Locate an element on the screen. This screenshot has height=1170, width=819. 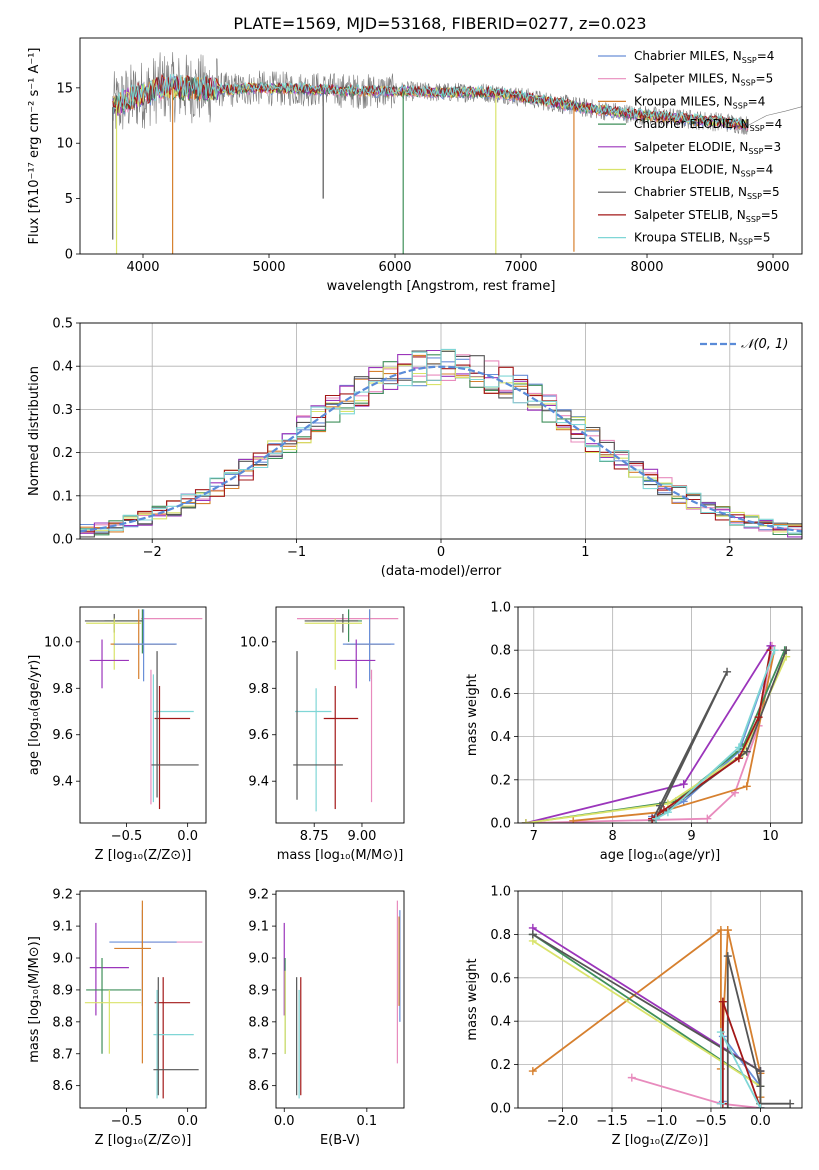
y-tick-label: 0.1 is located at coordinates (62, 496).